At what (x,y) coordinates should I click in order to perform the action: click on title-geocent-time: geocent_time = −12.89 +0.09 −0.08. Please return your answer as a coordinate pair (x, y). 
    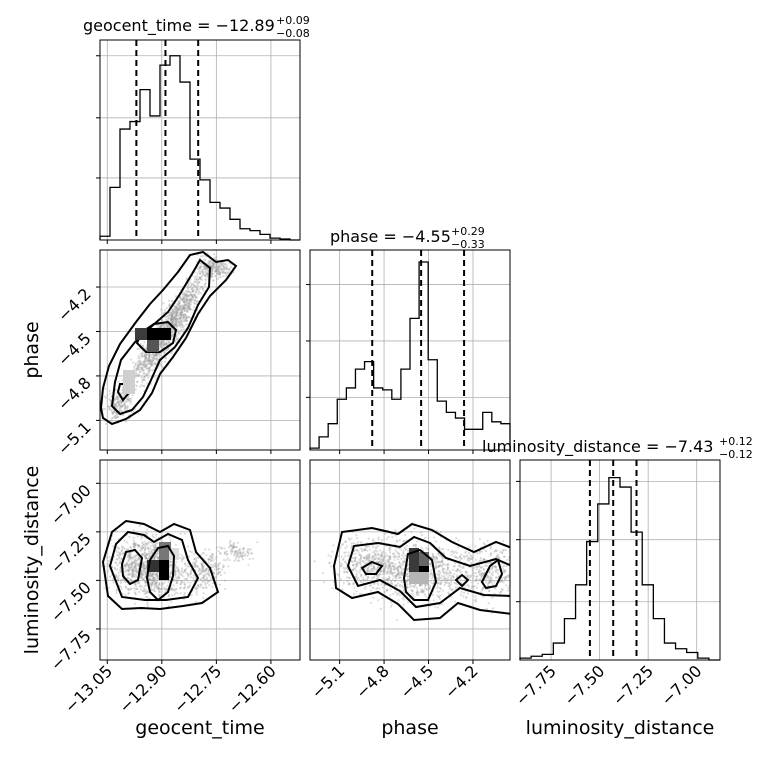
    Looking at the image, I should click on (196, 27).